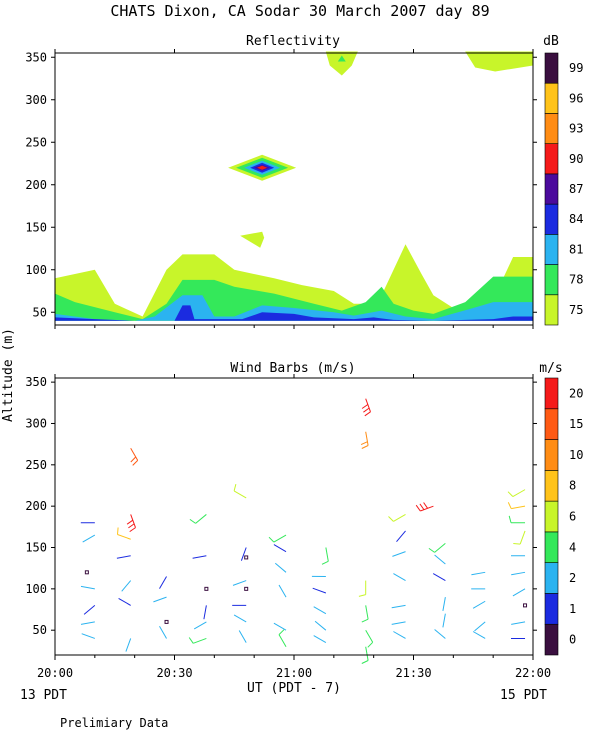 This screenshot has height=750, width=600. I want to click on preliminary-note: Prelimiary Data, so click(114, 723).